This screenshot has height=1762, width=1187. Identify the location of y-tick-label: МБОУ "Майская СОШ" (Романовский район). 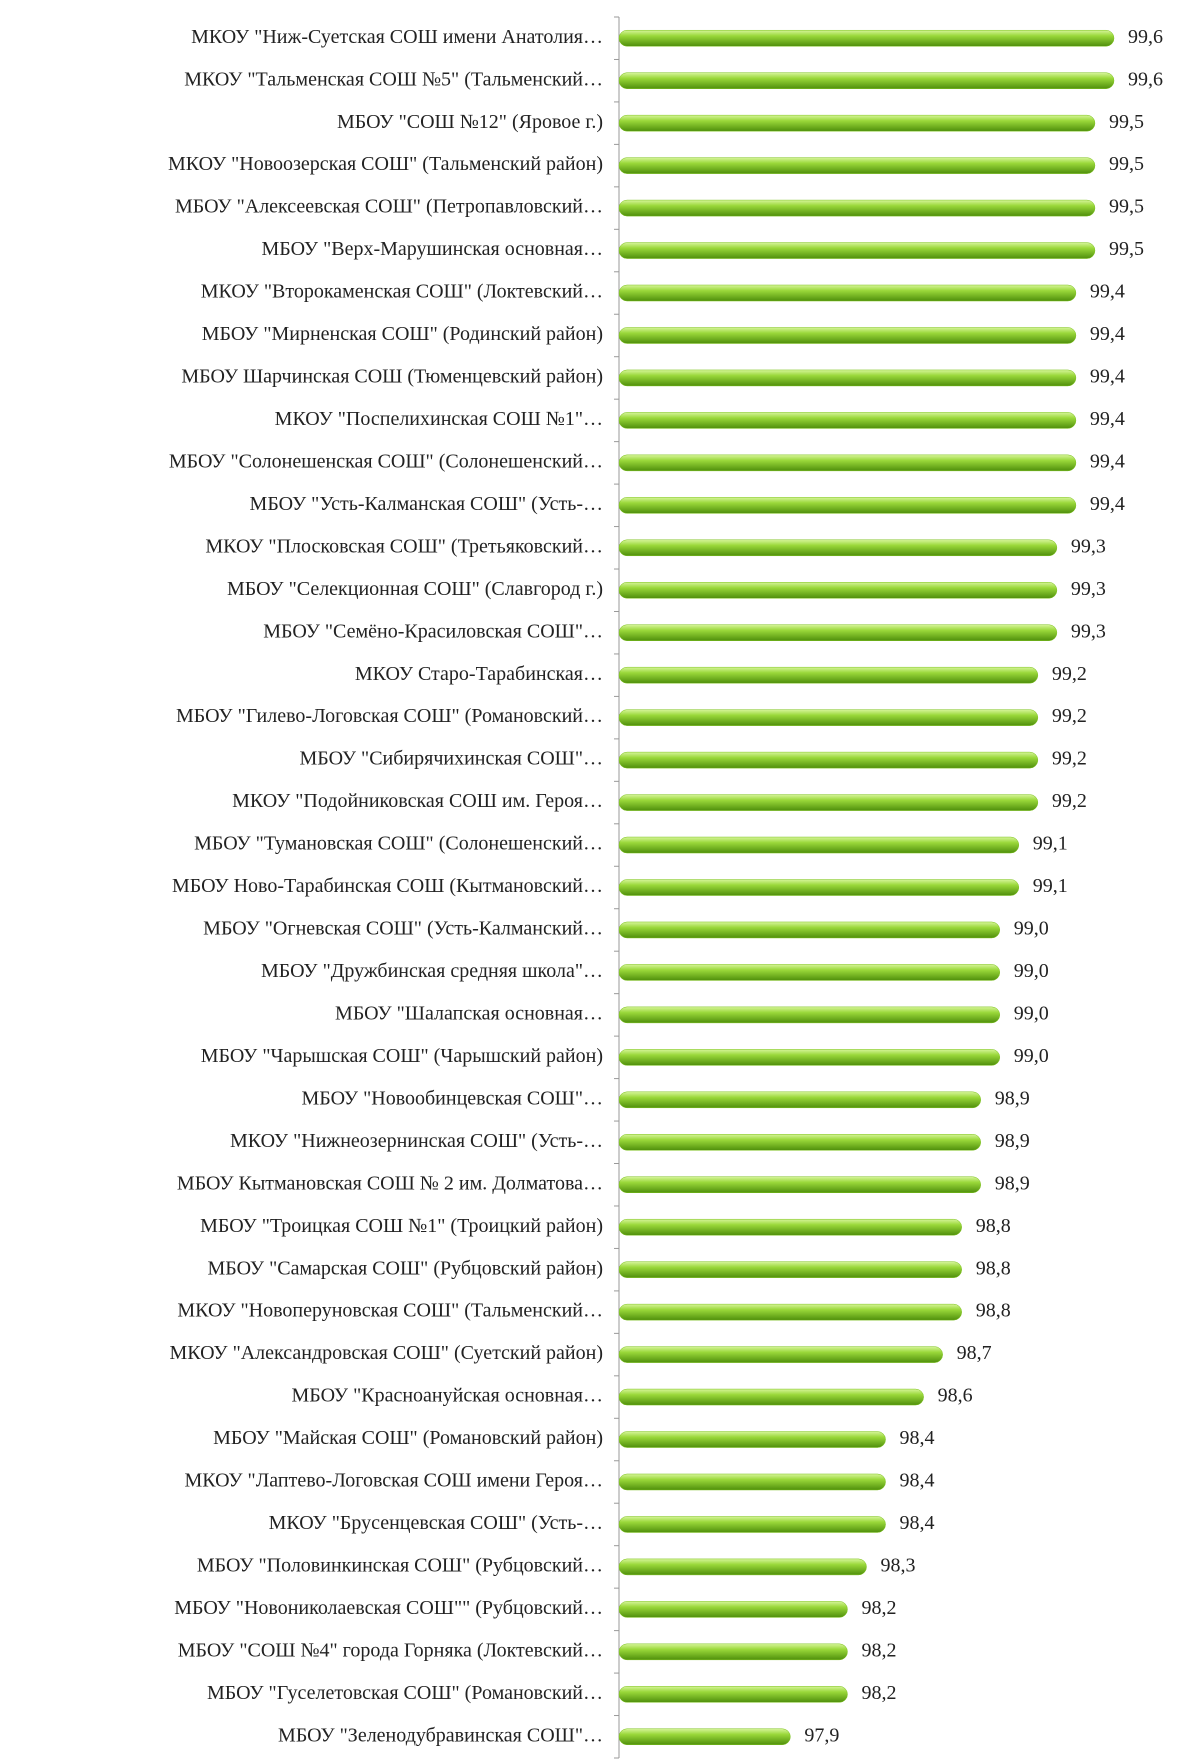
(408, 1438).